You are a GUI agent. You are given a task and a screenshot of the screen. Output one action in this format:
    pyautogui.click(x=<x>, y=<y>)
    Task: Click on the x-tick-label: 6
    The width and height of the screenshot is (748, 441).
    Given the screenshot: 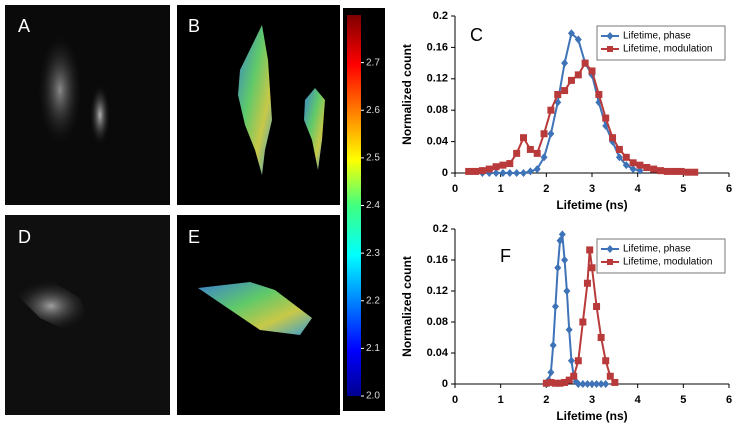 What is the action you would take?
    pyautogui.click(x=729, y=189)
    